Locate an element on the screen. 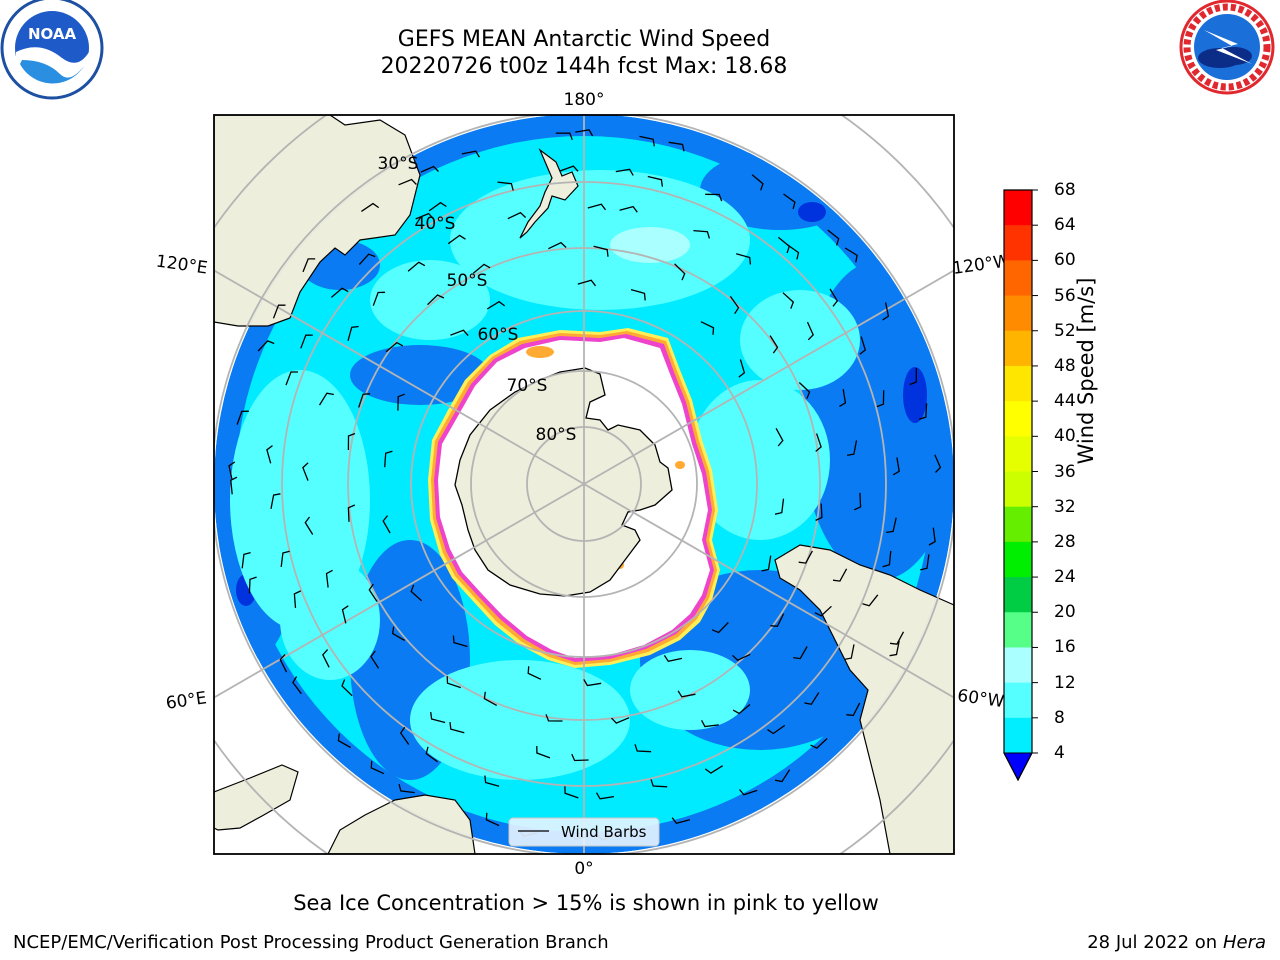 This screenshot has width=1280, height=960. lat-label-80s: 80°S is located at coordinates (556, 435).